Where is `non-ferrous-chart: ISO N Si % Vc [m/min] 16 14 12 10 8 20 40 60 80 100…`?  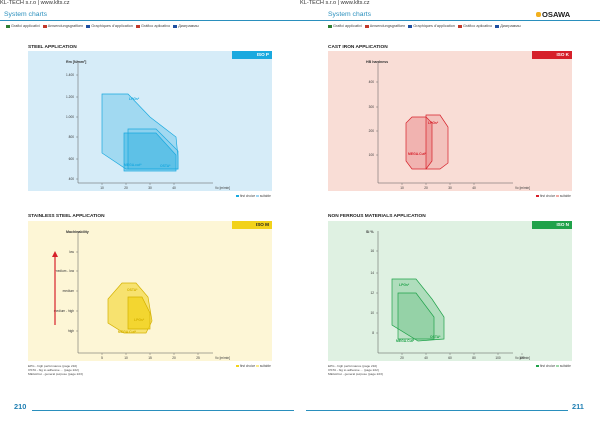 non-ferrous-chart: ISO N Si % Vc [m/min] 16 14 12 10 8 20 40 60 80 100… is located at coordinates (450, 291).